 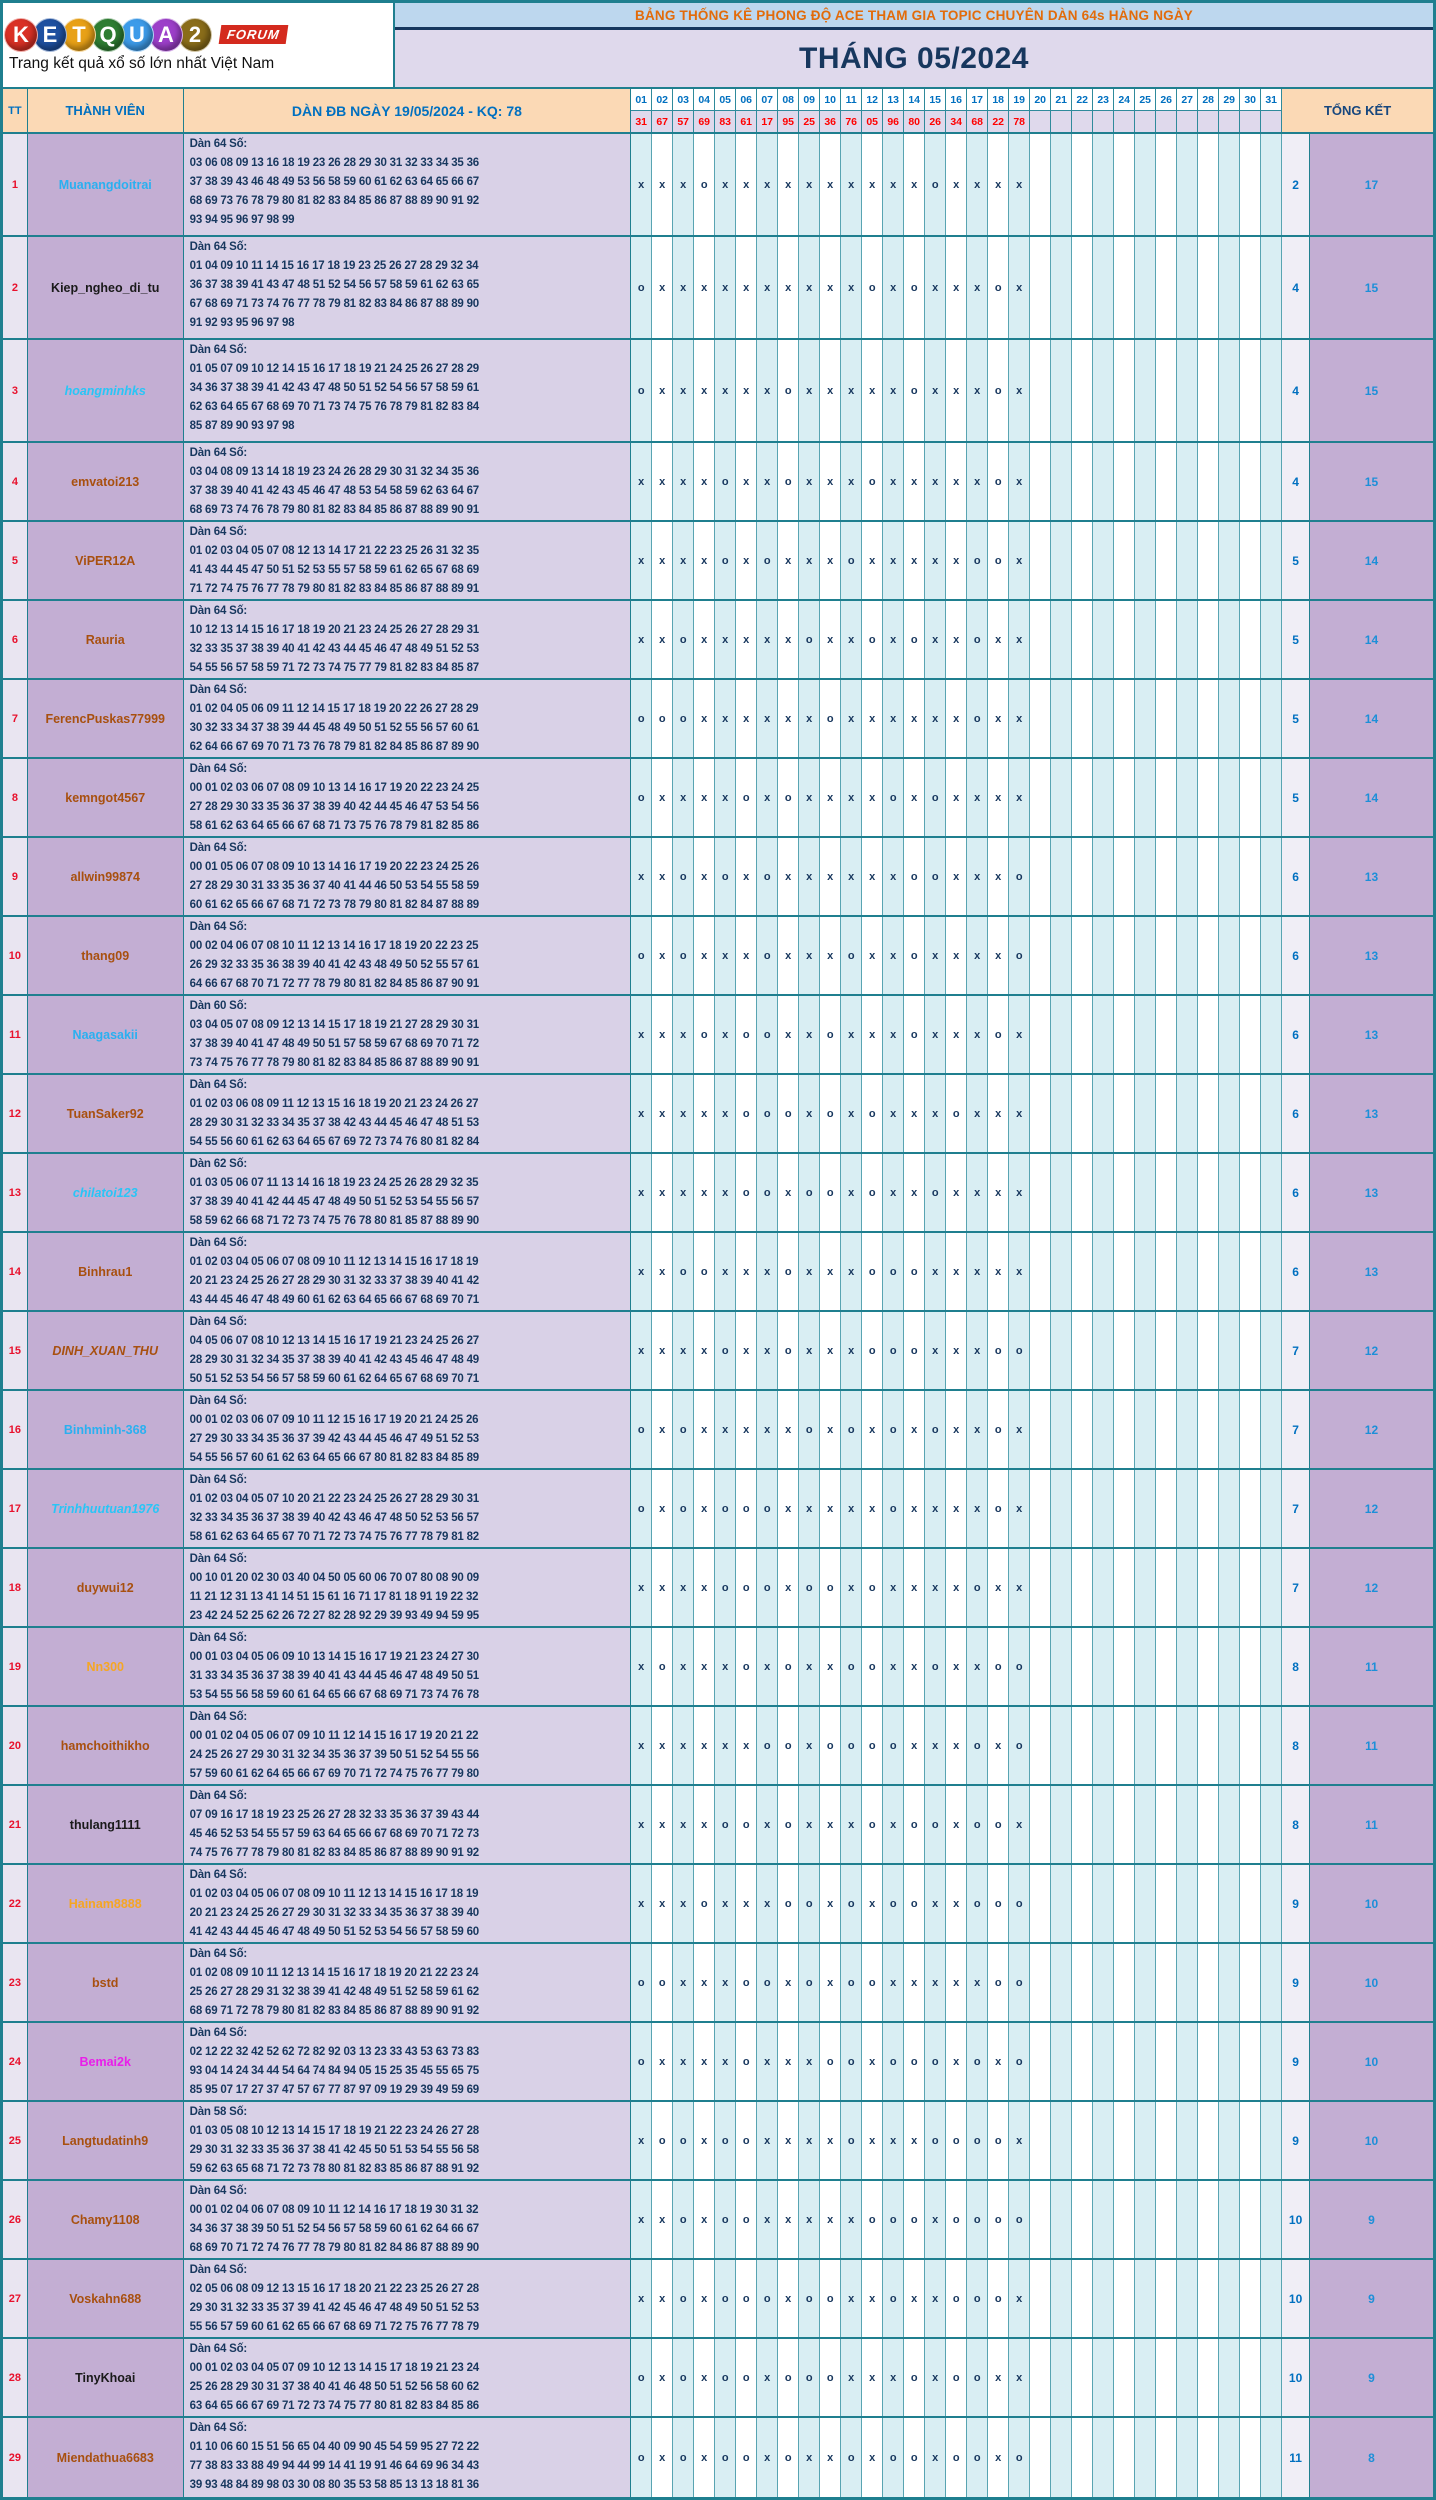 What do you see at coordinates (15, 2457) in the screenshot?
I see `row-index: 29` at bounding box center [15, 2457].